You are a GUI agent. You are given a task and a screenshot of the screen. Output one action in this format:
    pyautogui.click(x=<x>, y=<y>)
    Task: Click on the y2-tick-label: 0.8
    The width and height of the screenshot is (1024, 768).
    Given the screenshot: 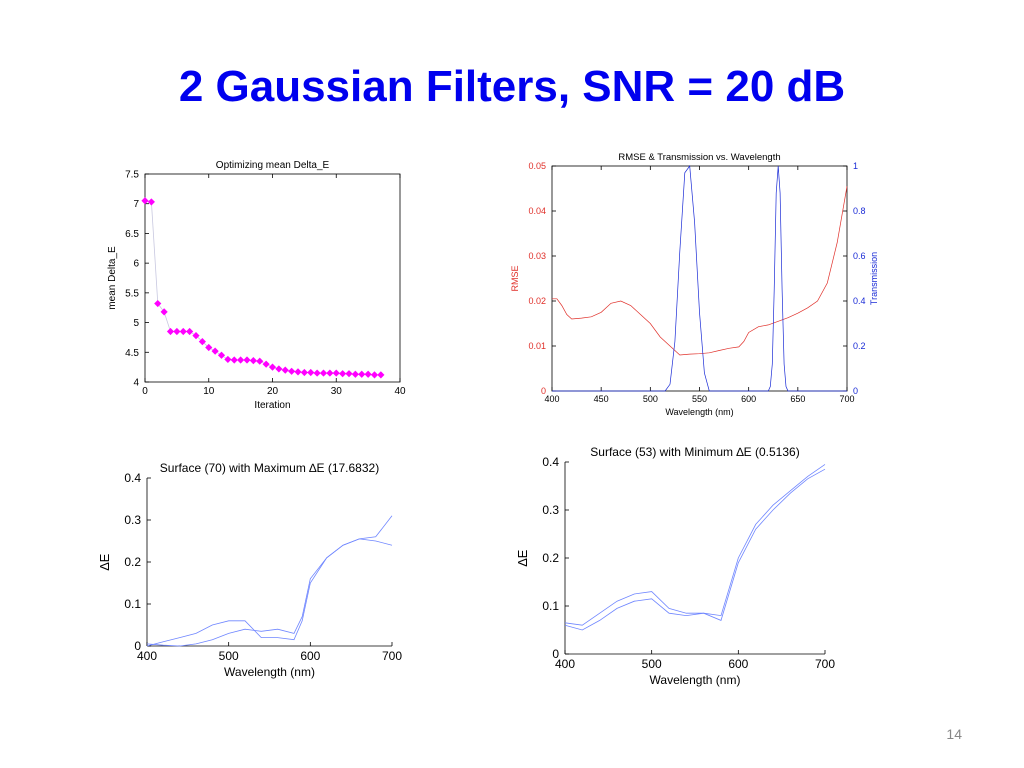 What is the action you would take?
    pyautogui.click(x=859, y=211)
    